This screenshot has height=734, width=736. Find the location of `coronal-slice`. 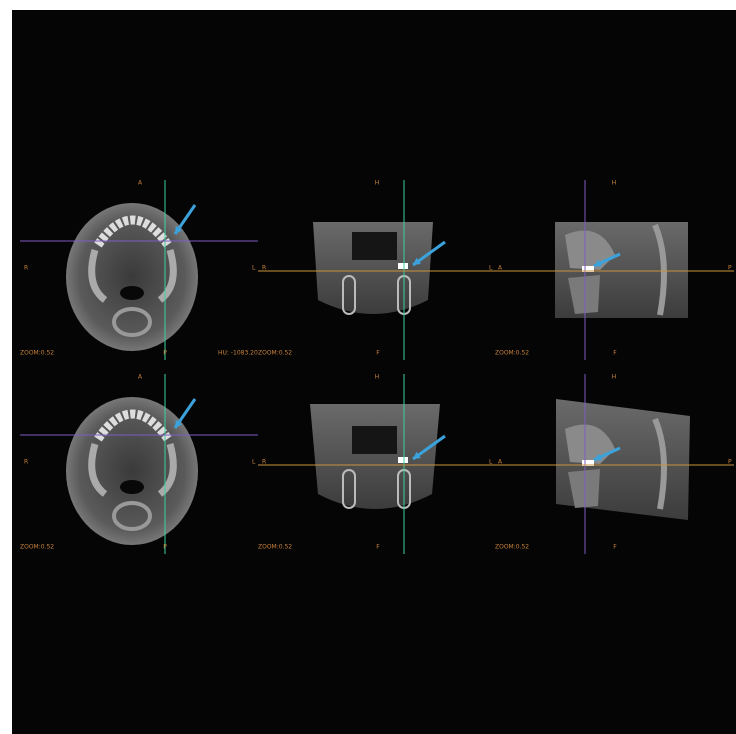

coronal-slice is located at coordinates (375, 456).